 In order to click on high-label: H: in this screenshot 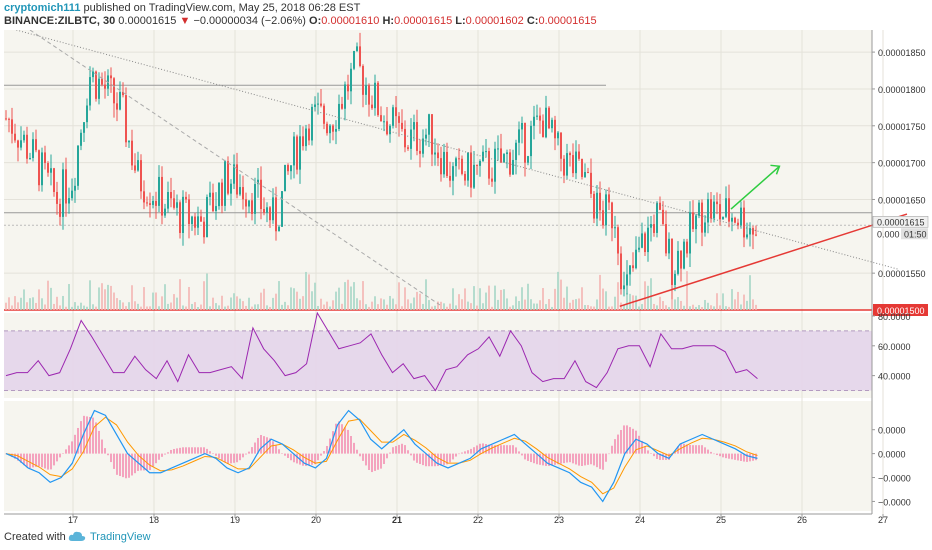, I will do `click(388, 21)`.